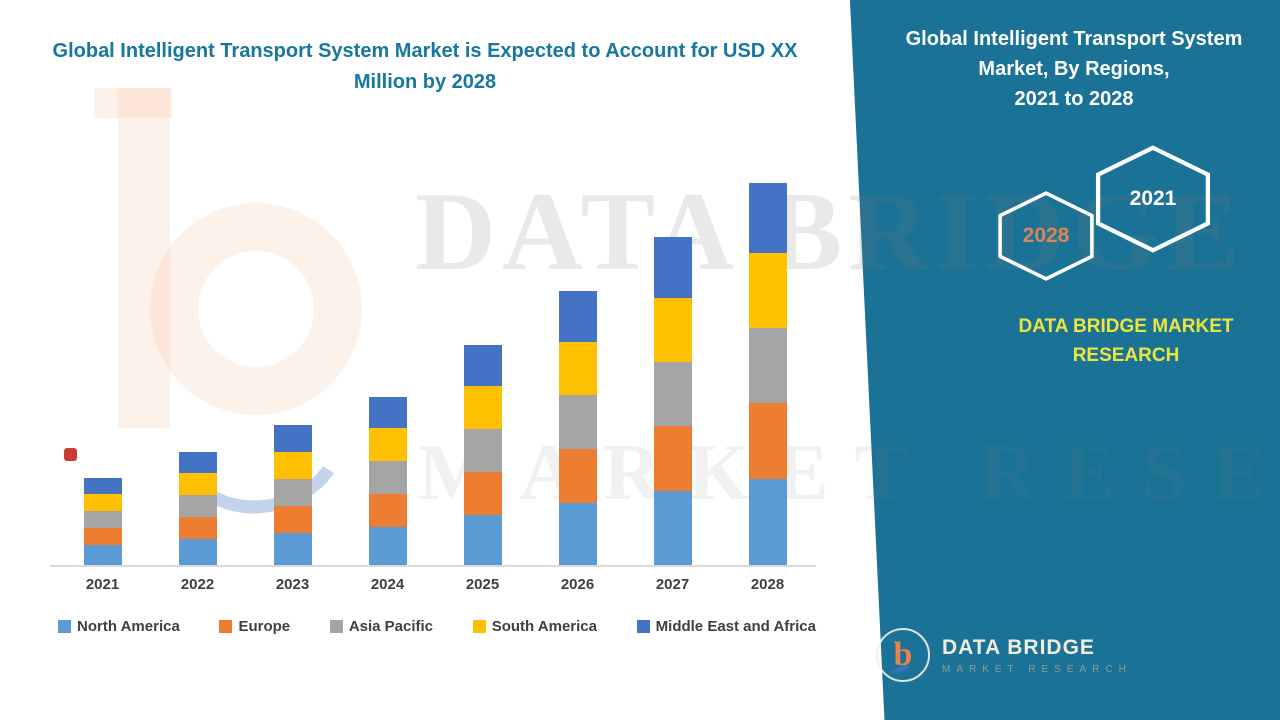 The width and height of the screenshot is (1280, 720). I want to click on right-panel-title-line3: 2021 to 2028, so click(1074, 99).